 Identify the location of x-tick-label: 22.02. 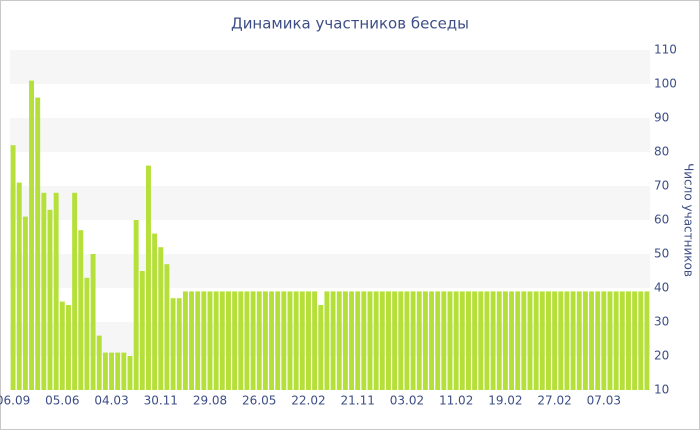
(308, 401).